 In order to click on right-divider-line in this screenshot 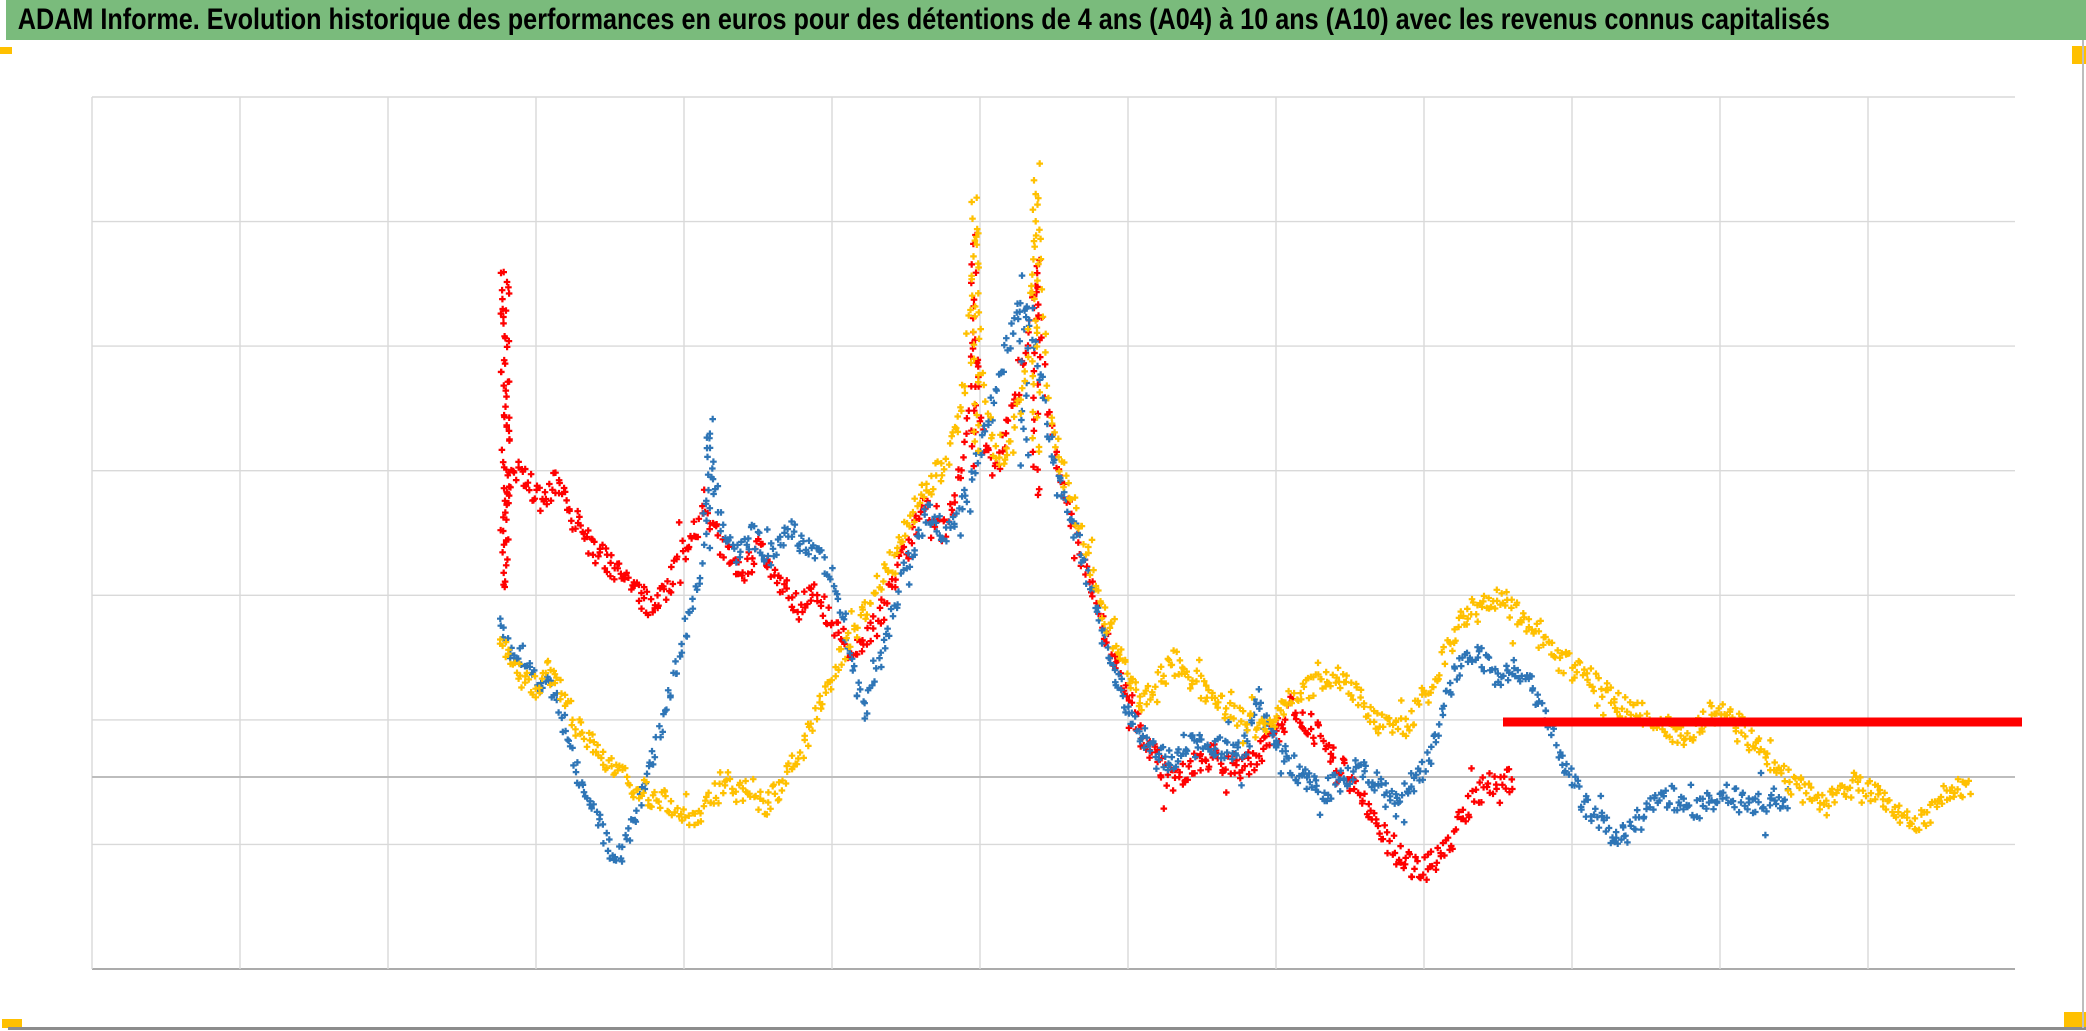, I will do `click(2083, 534)`.